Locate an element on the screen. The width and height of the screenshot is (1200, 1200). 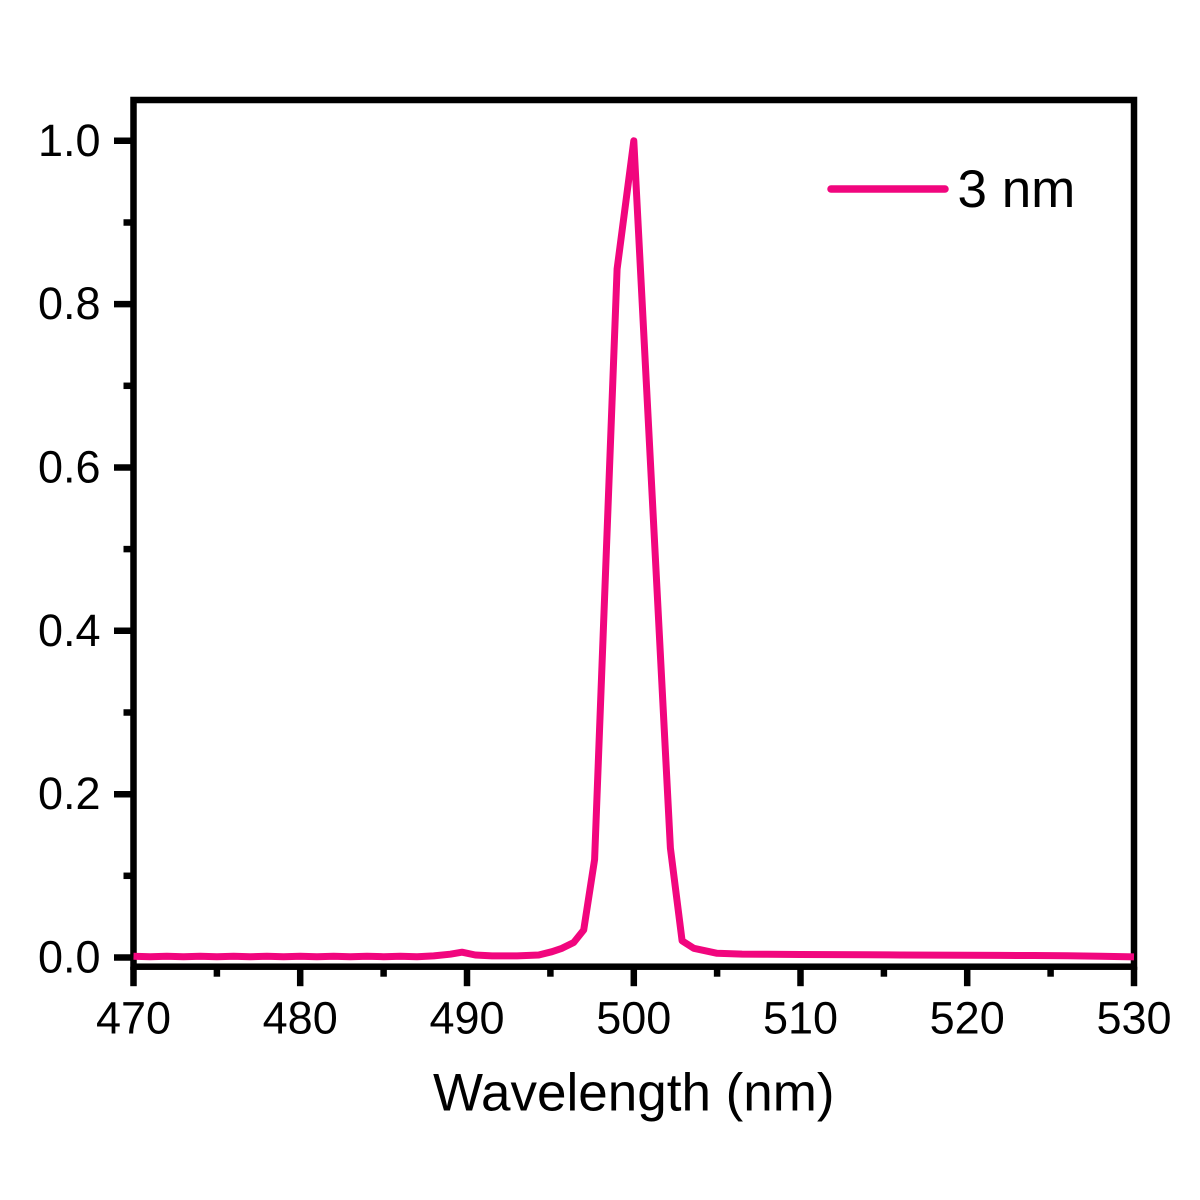
svg-text: 530 is located at coordinates (1133, 1018).